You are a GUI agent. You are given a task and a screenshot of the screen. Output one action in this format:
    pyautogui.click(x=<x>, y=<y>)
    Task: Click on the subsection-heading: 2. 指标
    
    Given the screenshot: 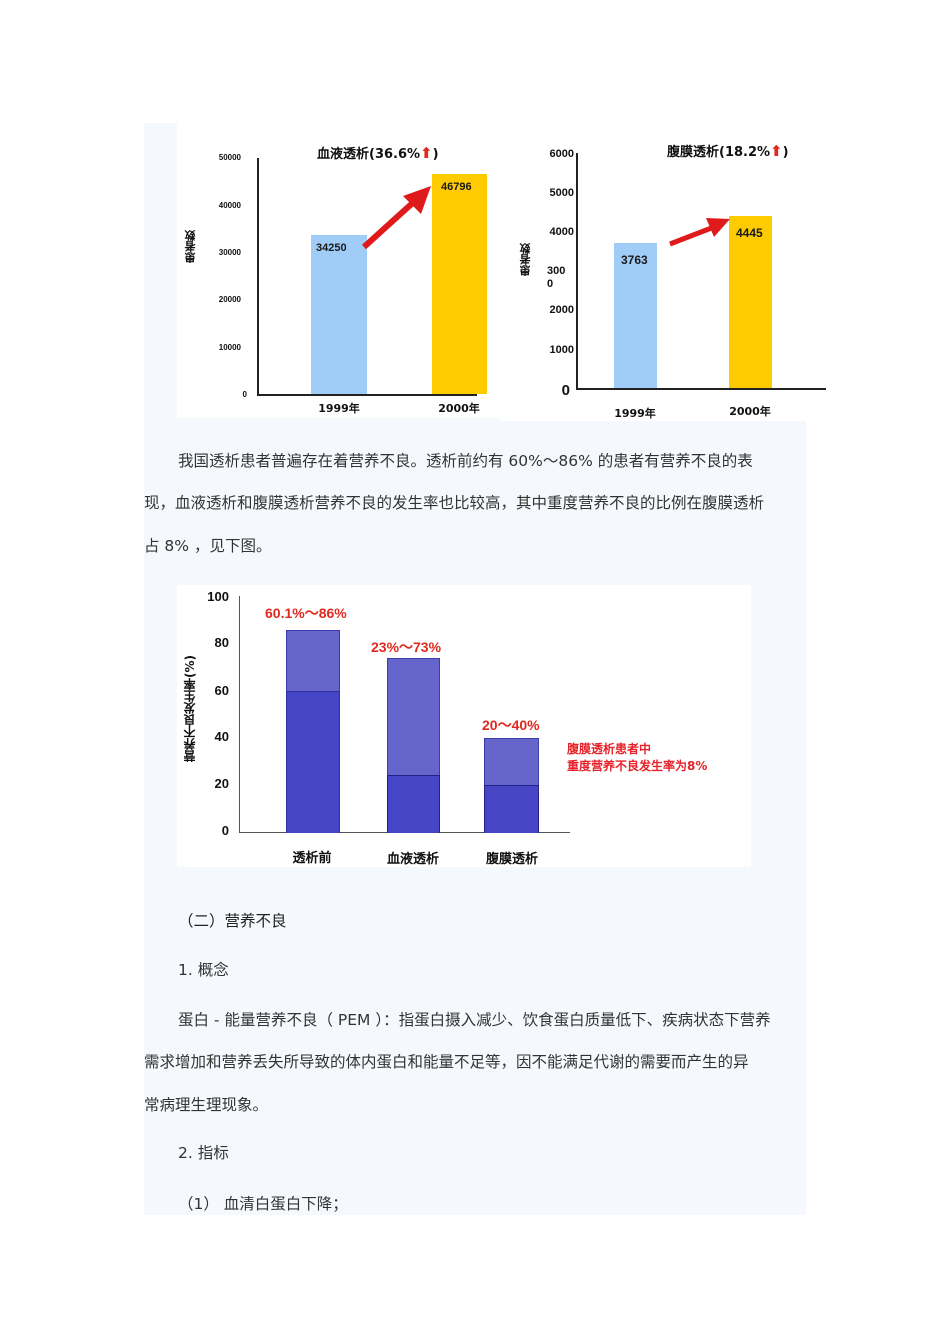 What is the action you would take?
    pyautogui.click(x=203, y=1153)
    